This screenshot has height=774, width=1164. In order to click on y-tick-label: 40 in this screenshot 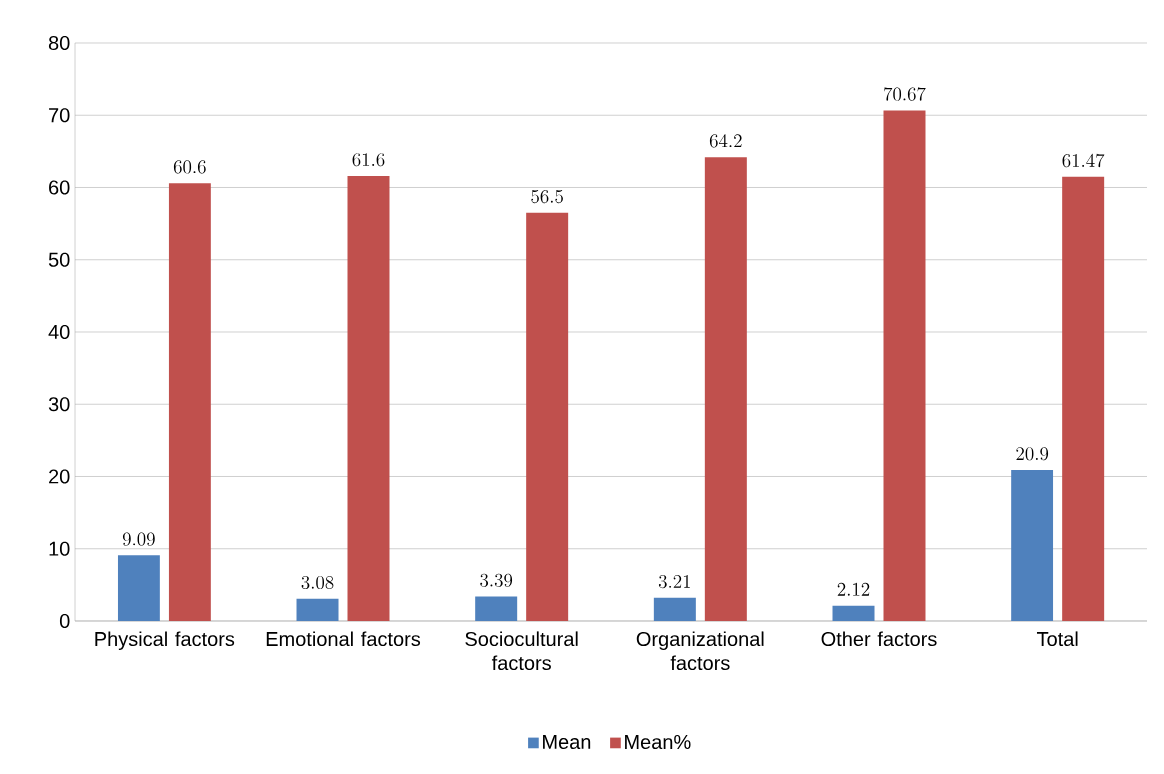, I will do `click(59, 332)`.